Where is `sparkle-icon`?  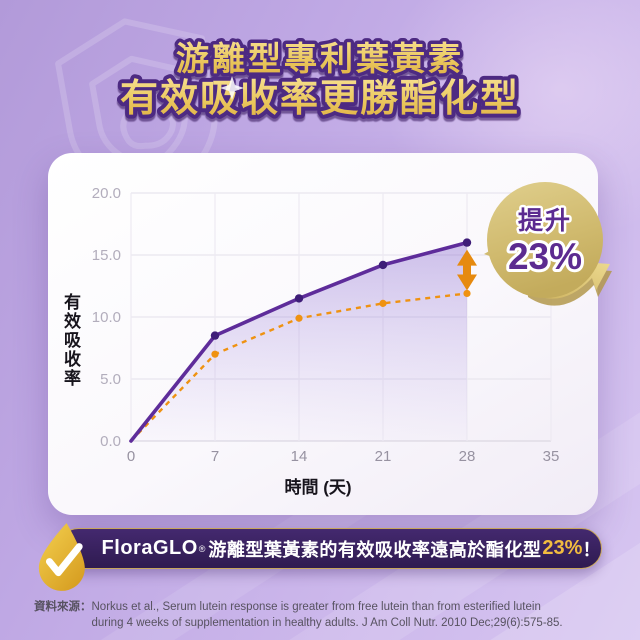 sparkle-icon is located at coordinates (232, 88).